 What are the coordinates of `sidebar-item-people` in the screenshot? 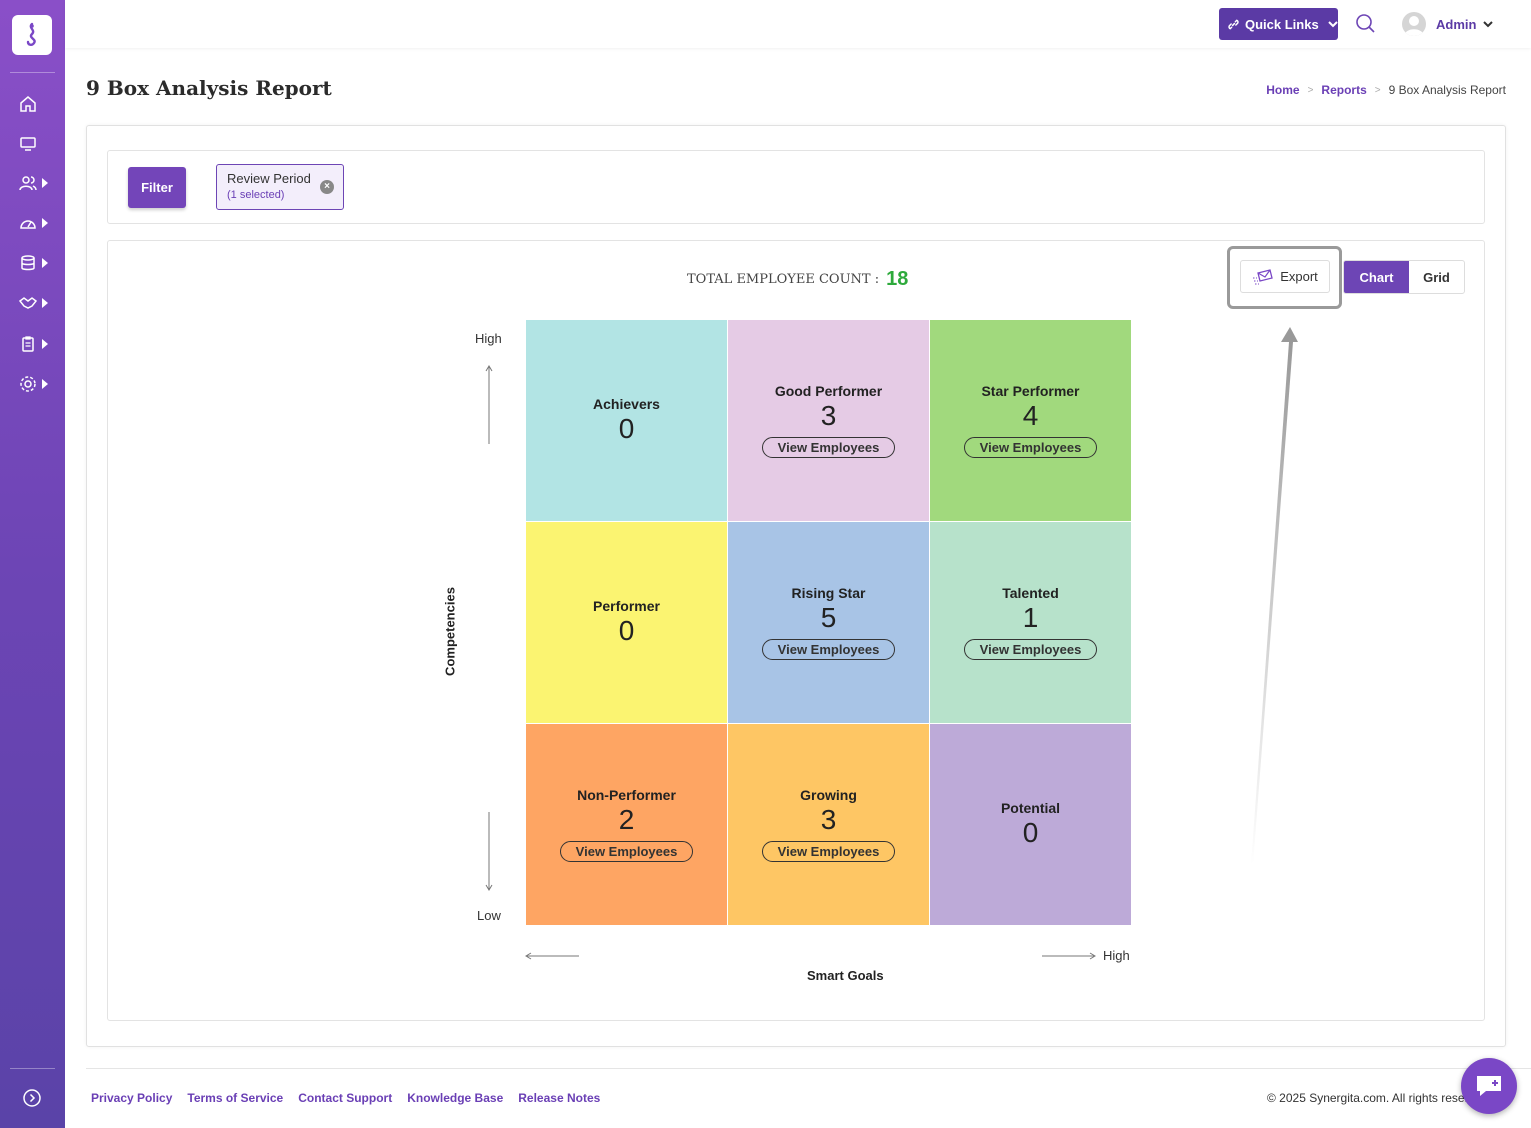 It's located at (38, 183).